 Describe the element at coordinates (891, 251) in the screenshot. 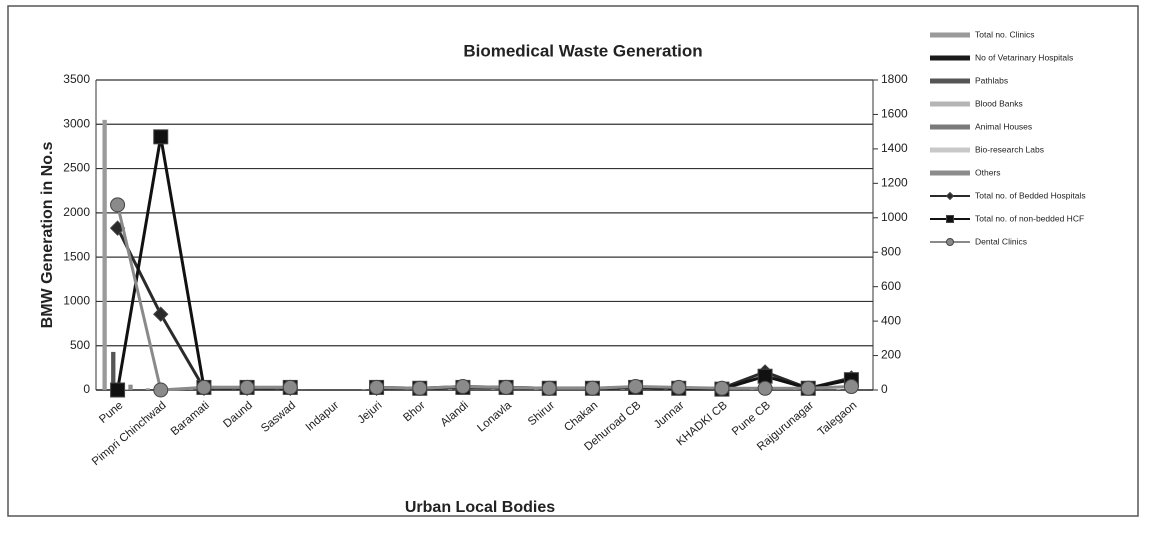

I see `y2-tick-label: 800` at that location.